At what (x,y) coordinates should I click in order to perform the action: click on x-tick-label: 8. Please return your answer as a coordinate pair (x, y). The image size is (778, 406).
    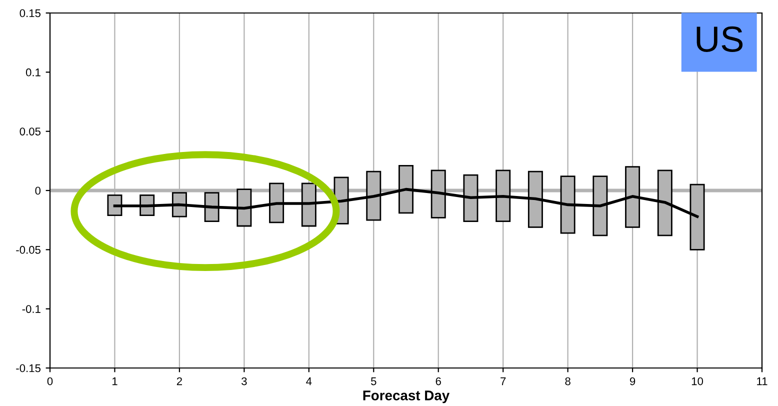
    Looking at the image, I should click on (567, 381).